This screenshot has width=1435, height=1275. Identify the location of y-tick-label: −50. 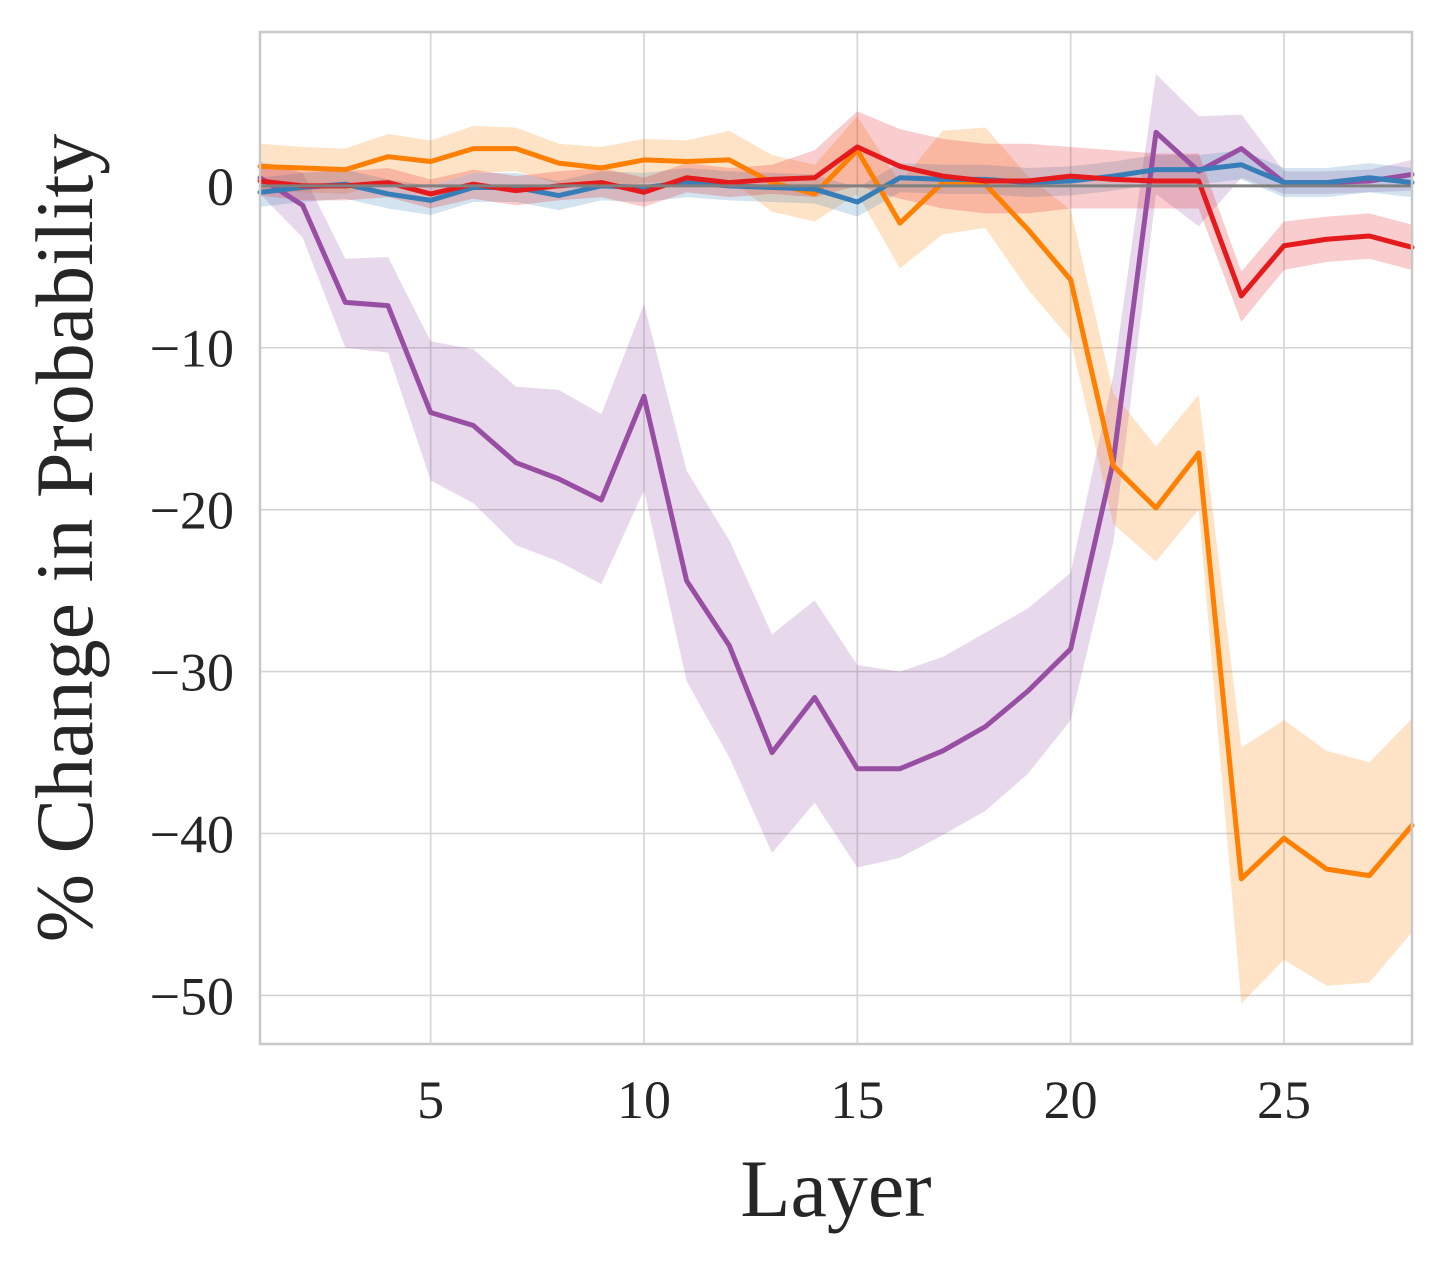
(192, 996).